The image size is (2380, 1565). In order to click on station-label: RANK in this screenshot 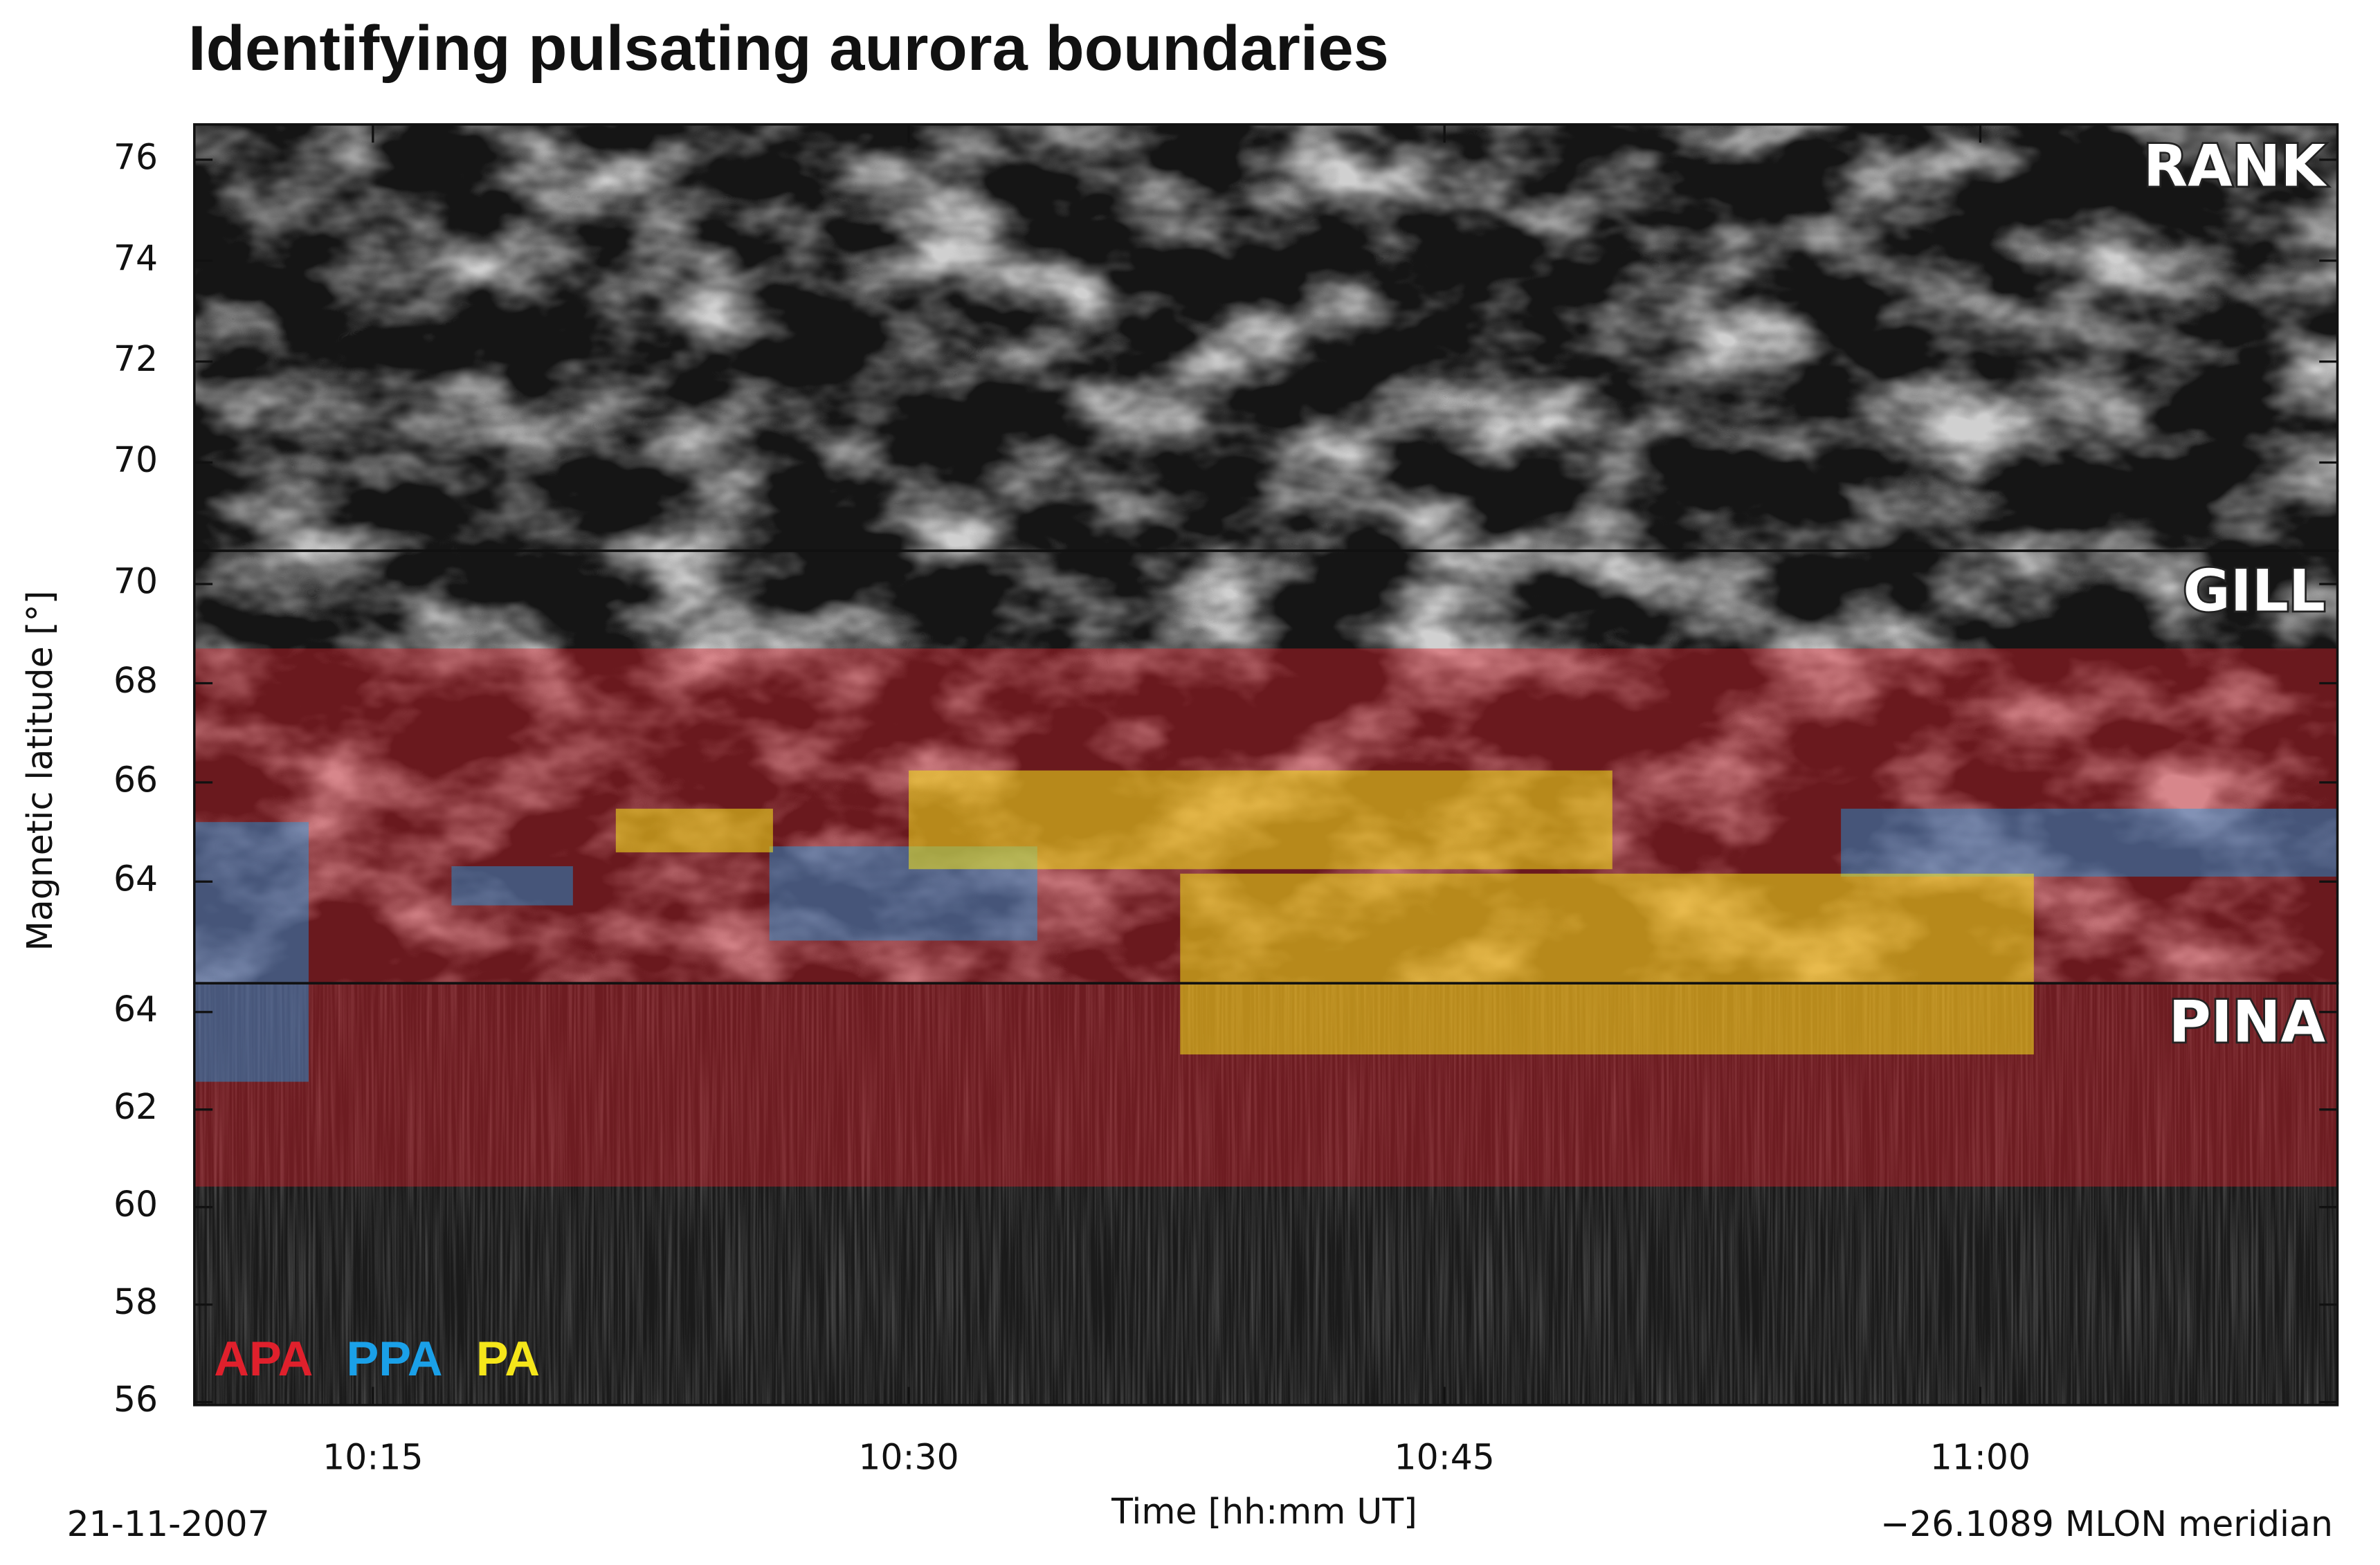, I will do `click(2235, 166)`.